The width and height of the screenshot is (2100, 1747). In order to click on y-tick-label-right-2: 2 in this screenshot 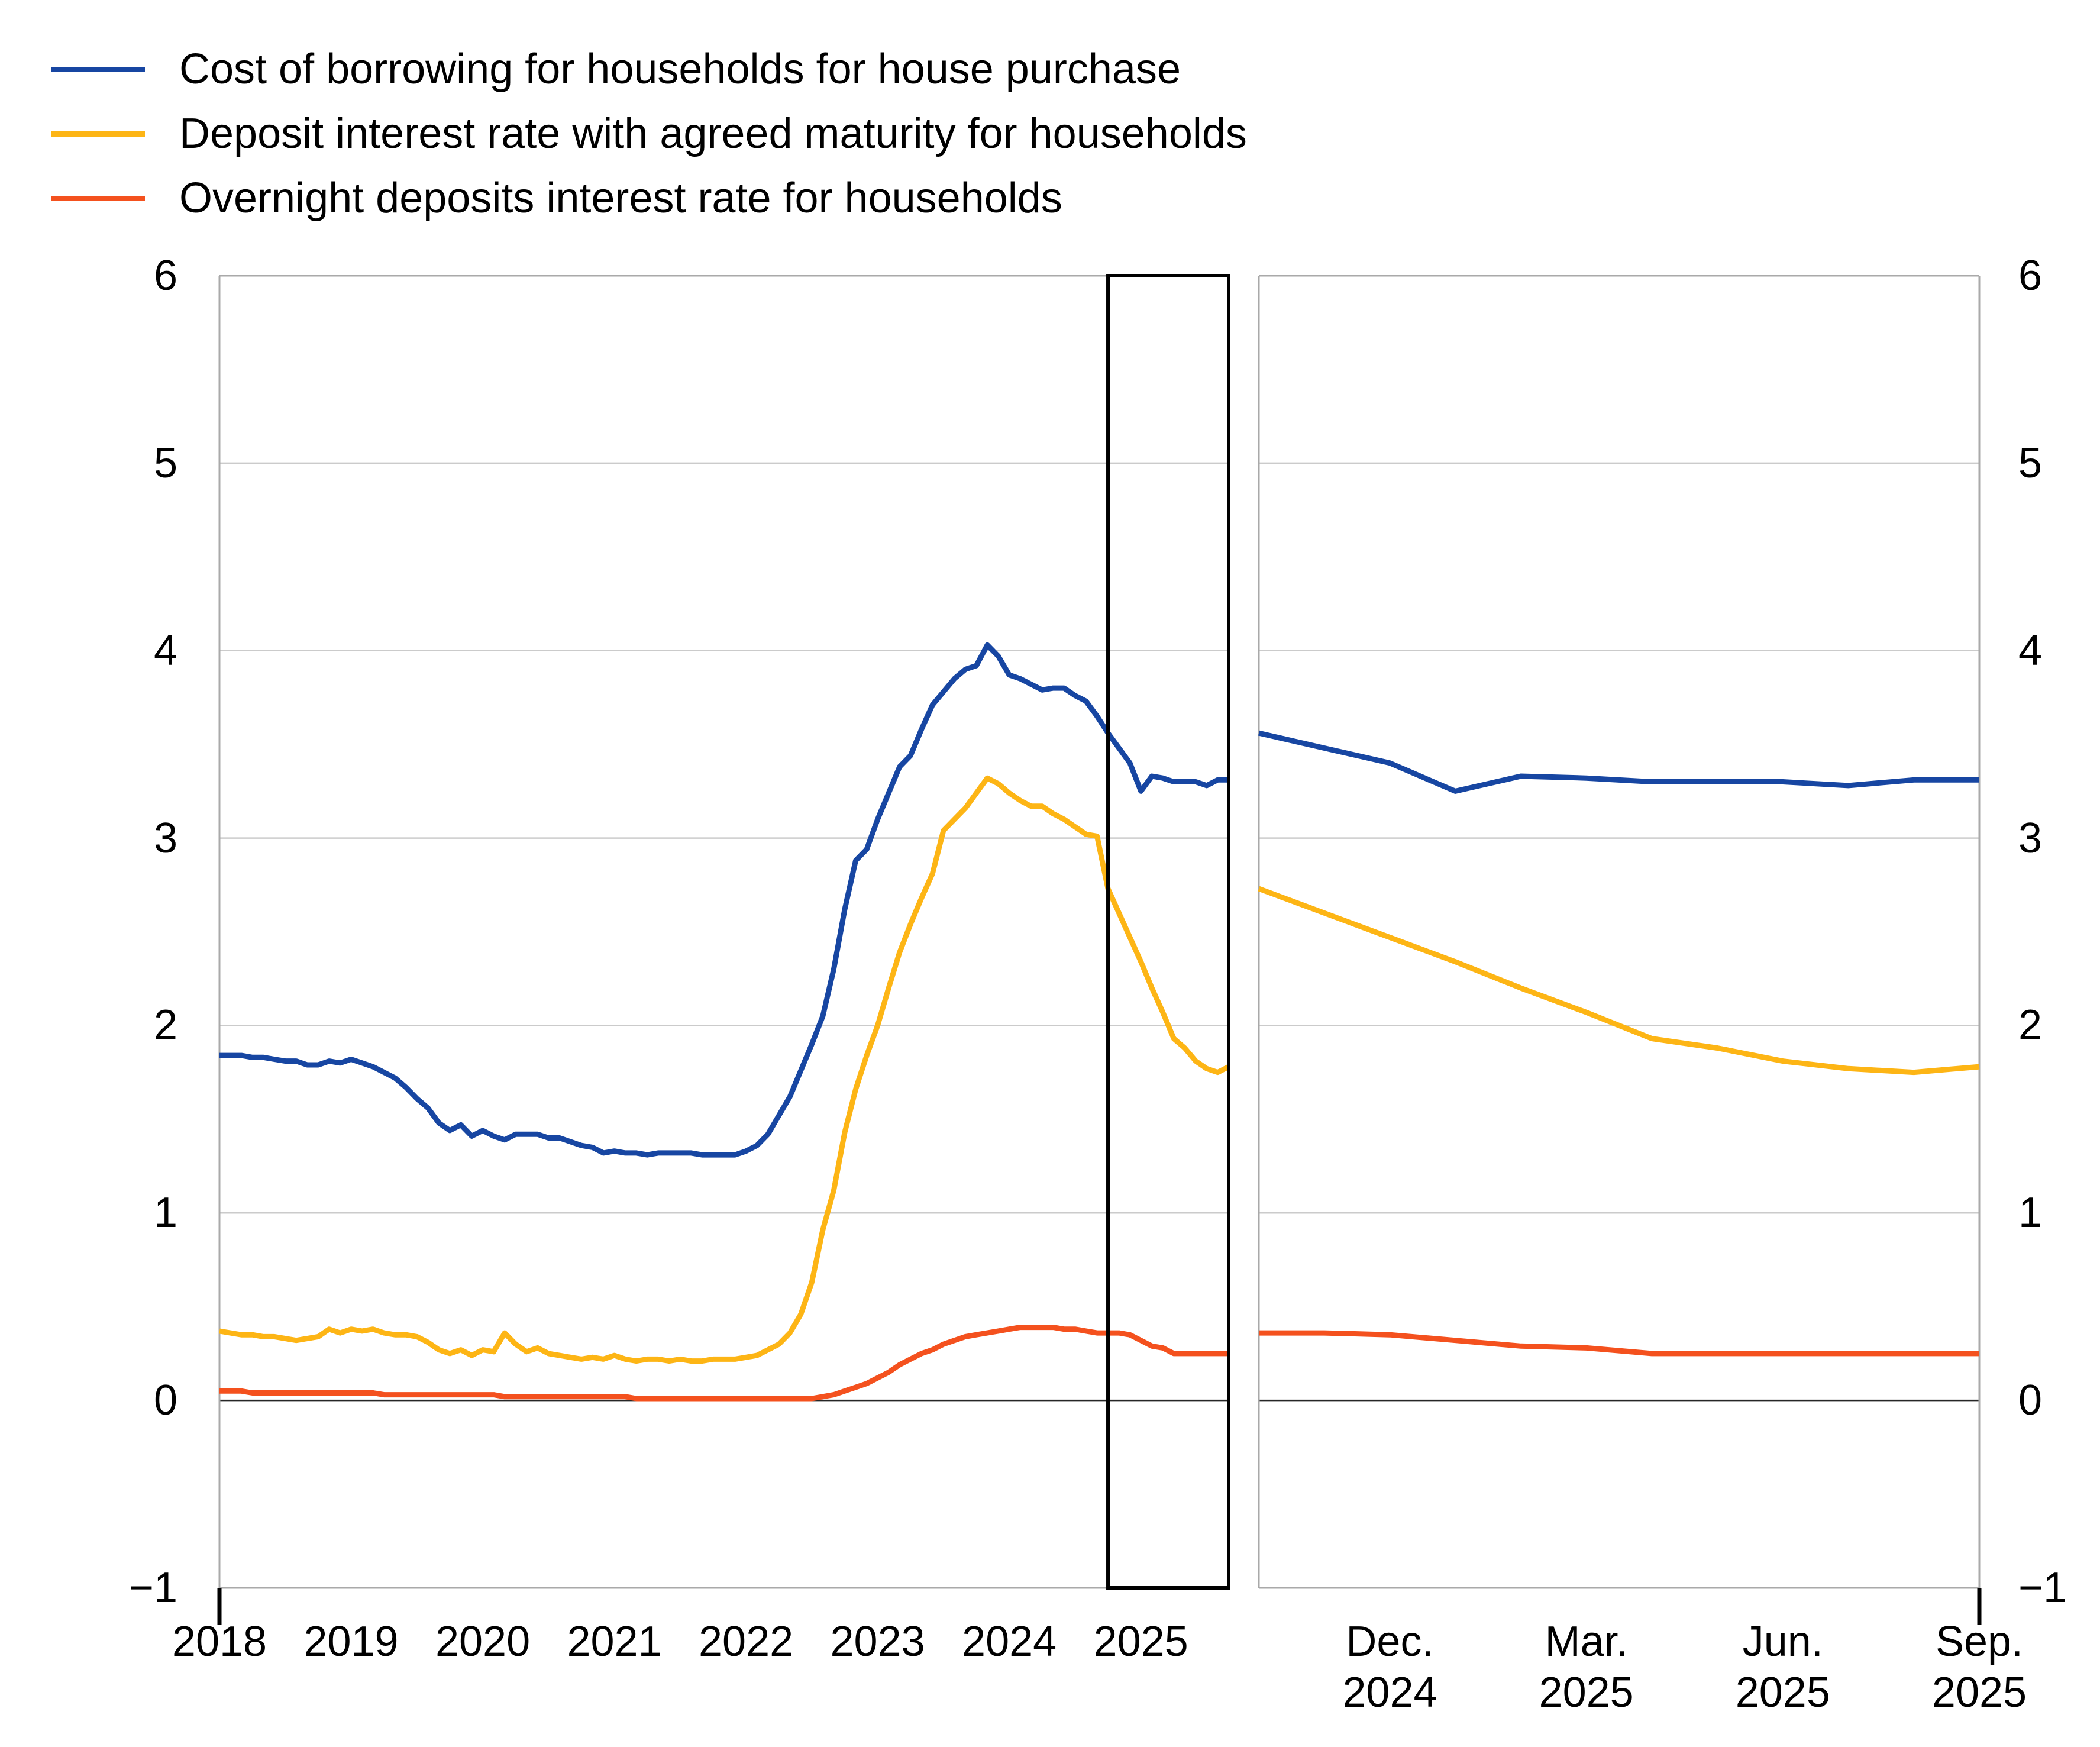, I will do `click(2030, 1026)`.